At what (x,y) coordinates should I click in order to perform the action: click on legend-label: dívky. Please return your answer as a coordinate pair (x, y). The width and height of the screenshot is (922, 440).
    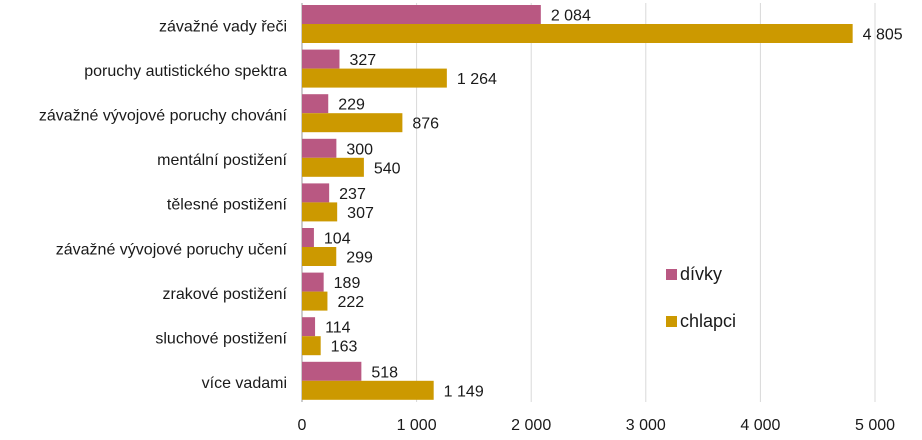
    Looking at the image, I should click on (701, 274).